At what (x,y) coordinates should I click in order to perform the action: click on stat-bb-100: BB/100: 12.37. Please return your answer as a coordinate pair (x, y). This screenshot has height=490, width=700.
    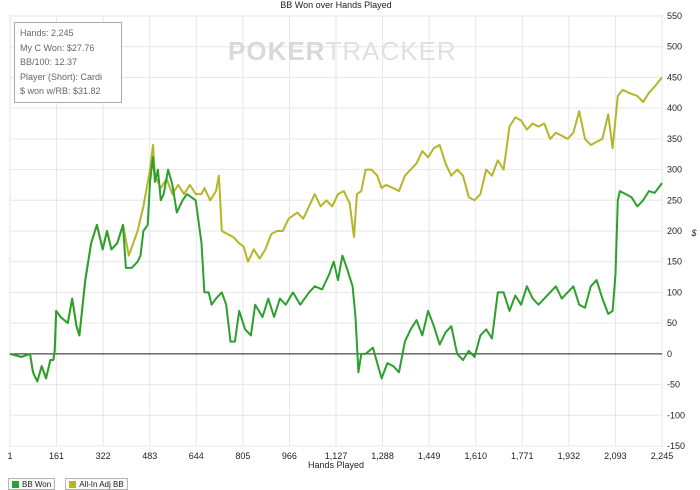
    Looking at the image, I should click on (49, 62).